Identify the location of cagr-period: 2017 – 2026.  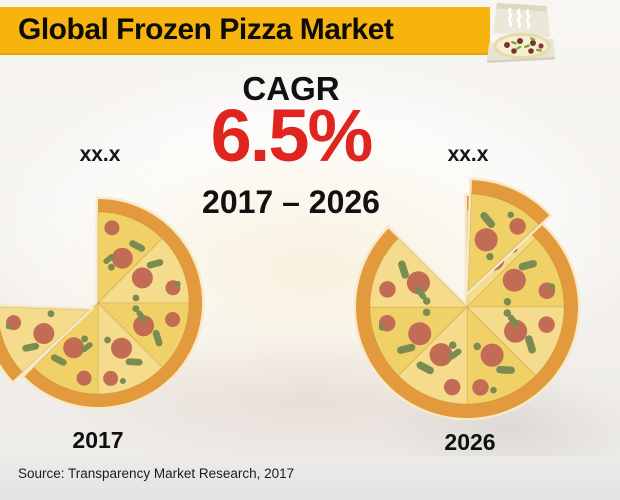
(291, 202).